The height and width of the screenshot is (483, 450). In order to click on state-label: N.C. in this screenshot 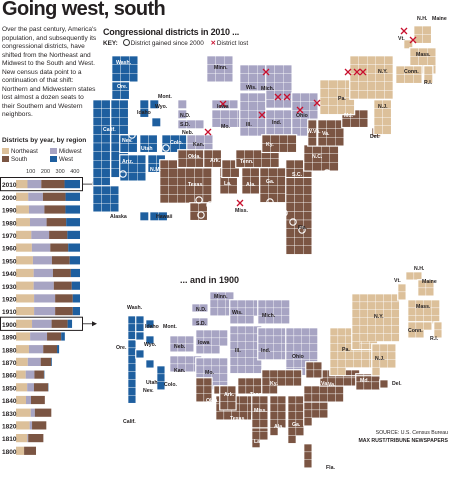, I will do `click(317, 157)`.